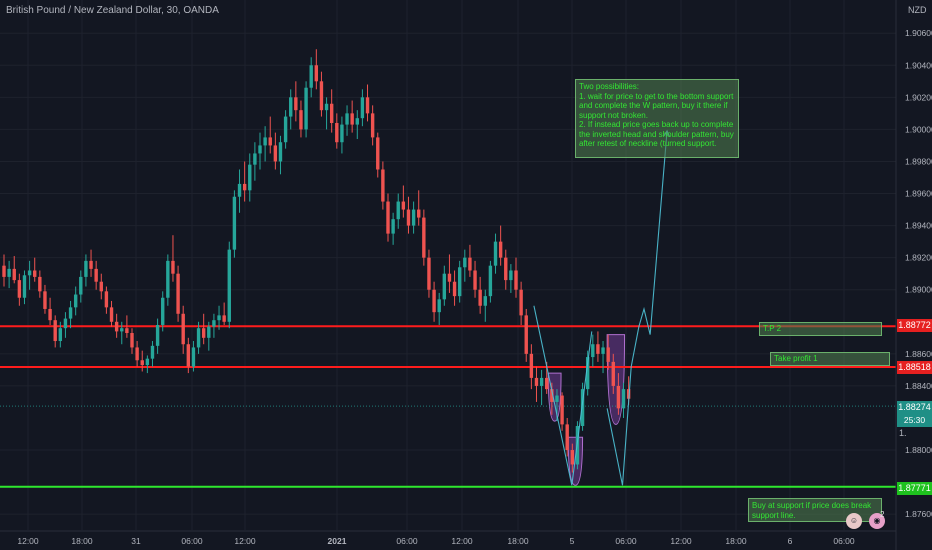 The image size is (932, 550). What do you see at coordinates (681, 541) in the screenshot?
I see `time-tick-label: 12:00` at bounding box center [681, 541].